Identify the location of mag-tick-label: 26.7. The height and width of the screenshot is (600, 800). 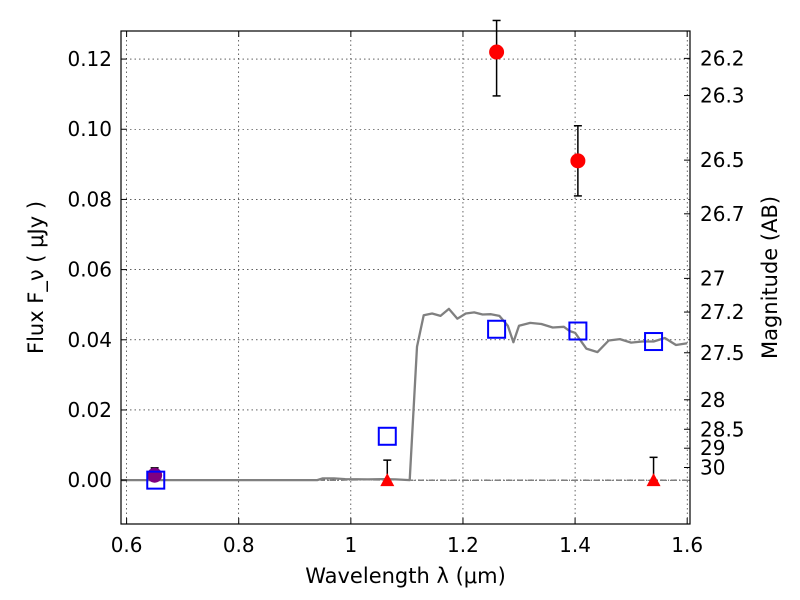
(722, 214).